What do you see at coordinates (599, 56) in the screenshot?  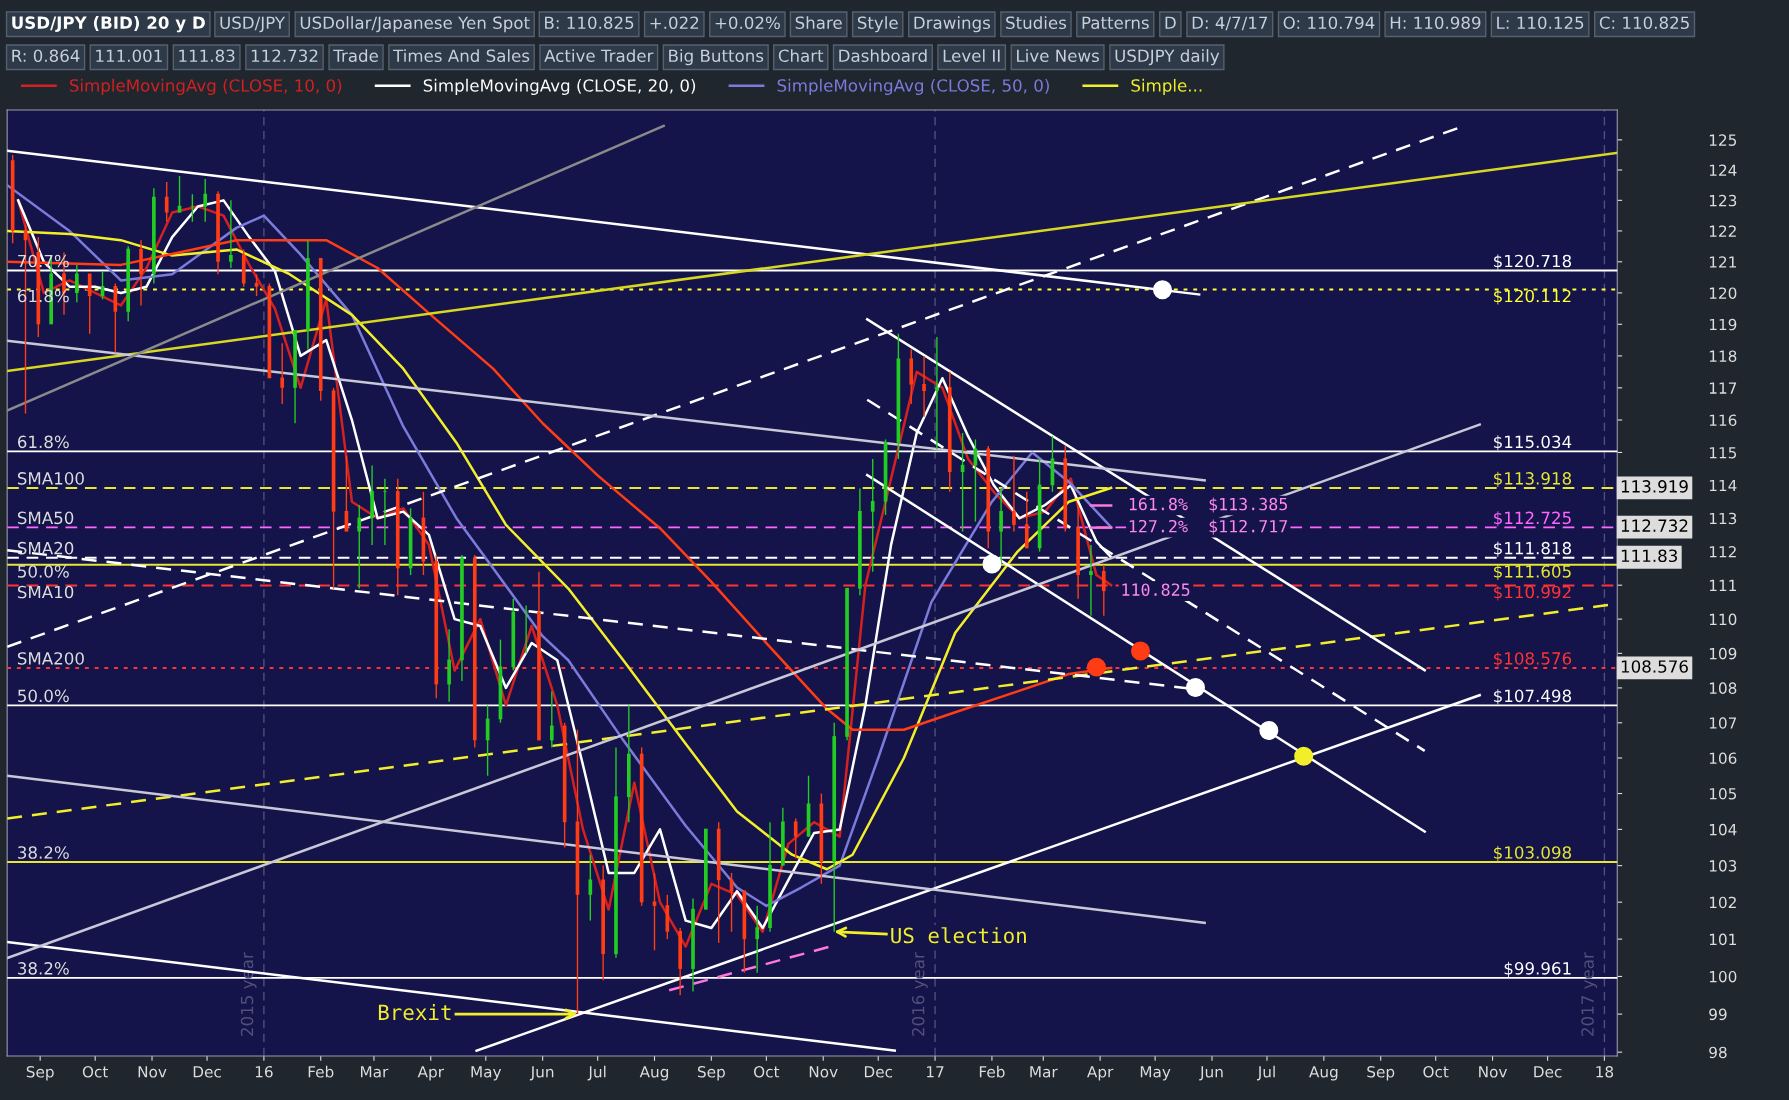 I see `text: Active Trader` at bounding box center [599, 56].